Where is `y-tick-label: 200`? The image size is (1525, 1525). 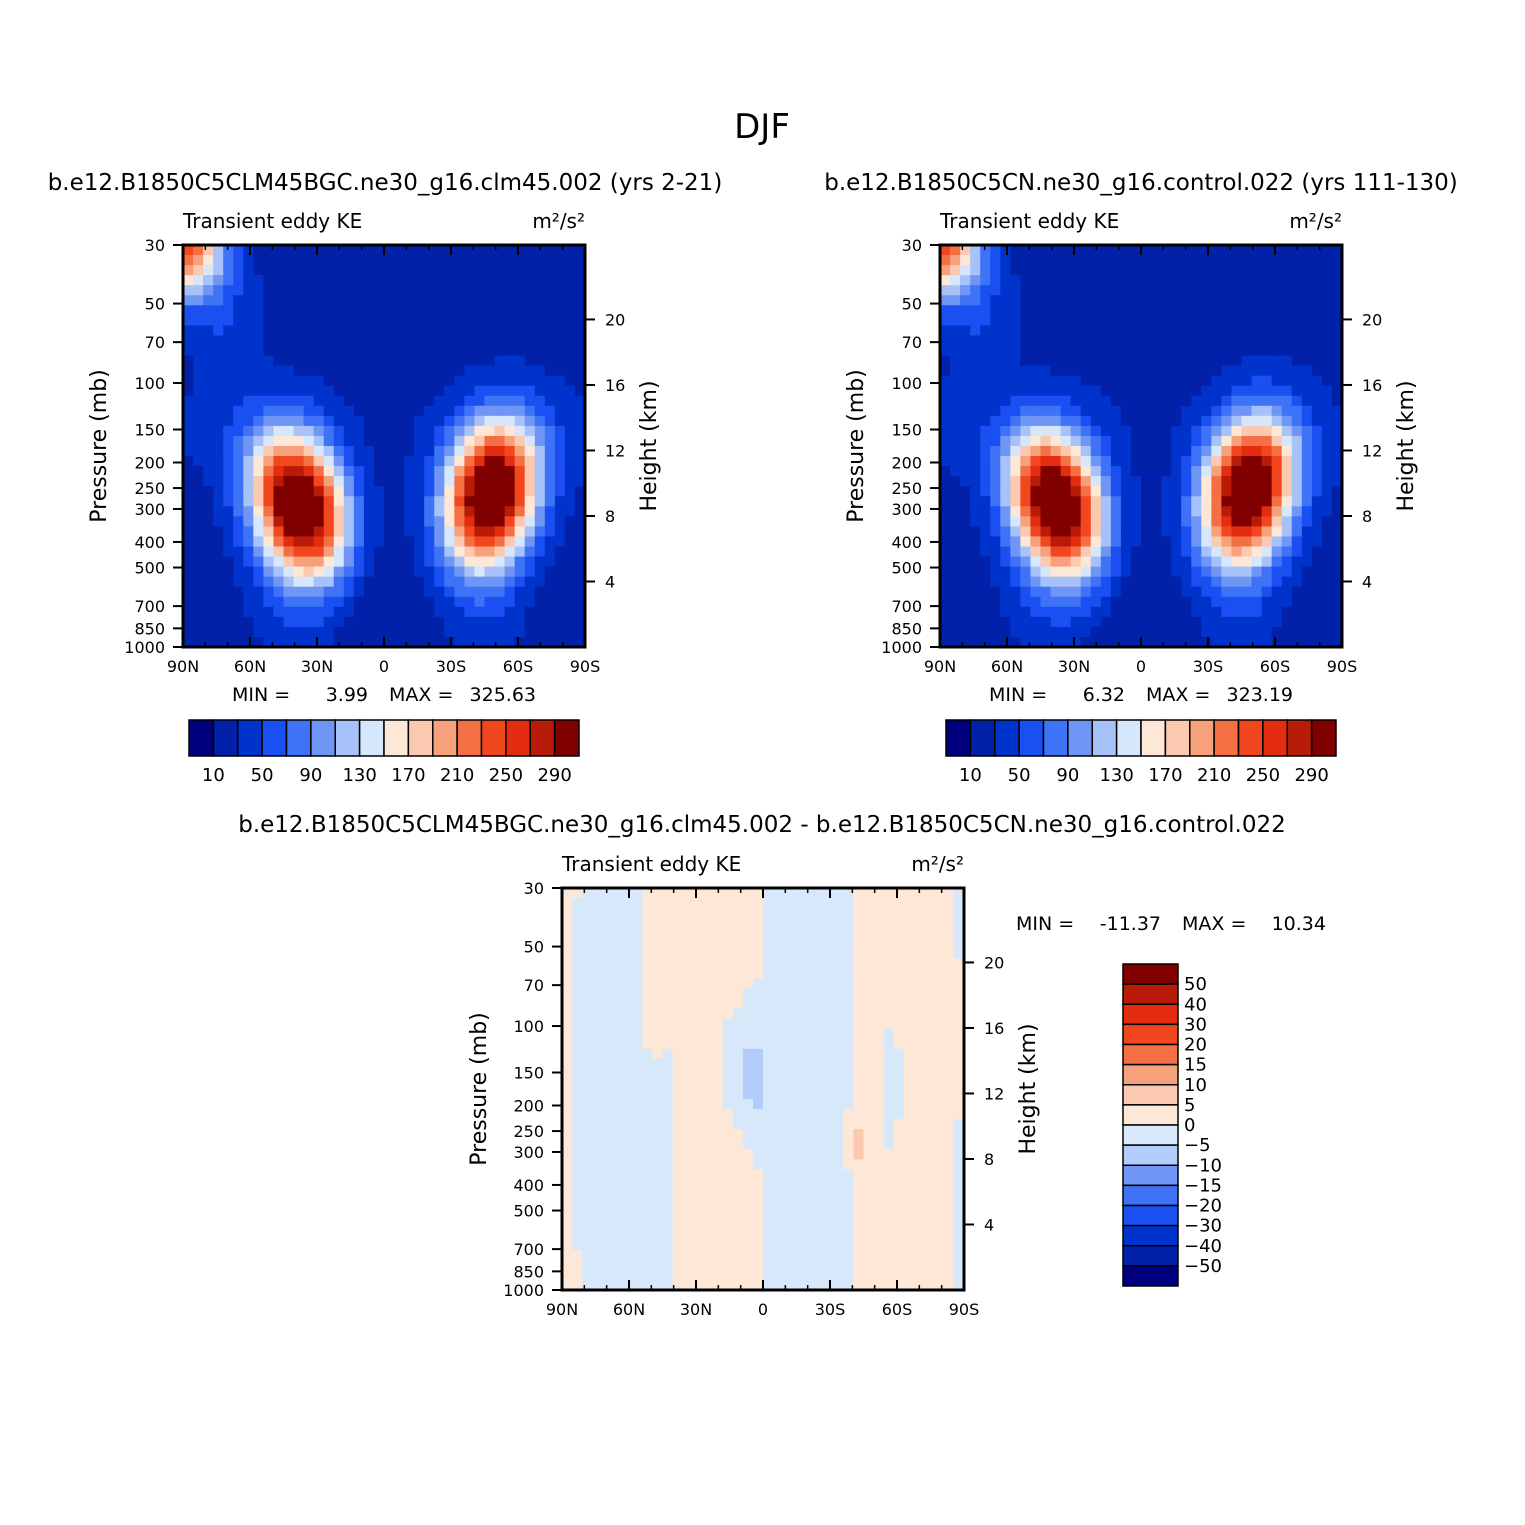 y-tick-label: 200 is located at coordinates (149, 462).